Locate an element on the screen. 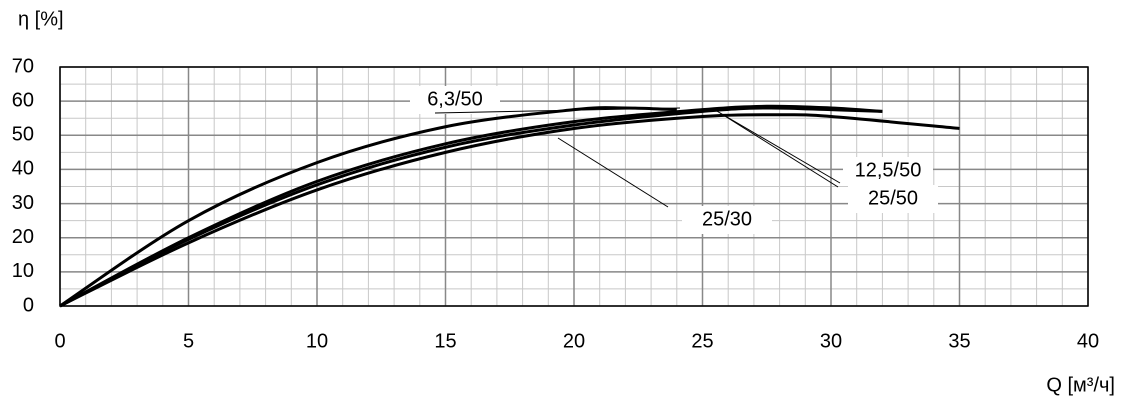  y-tick-label: 60 is located at coordinates (23, 100).